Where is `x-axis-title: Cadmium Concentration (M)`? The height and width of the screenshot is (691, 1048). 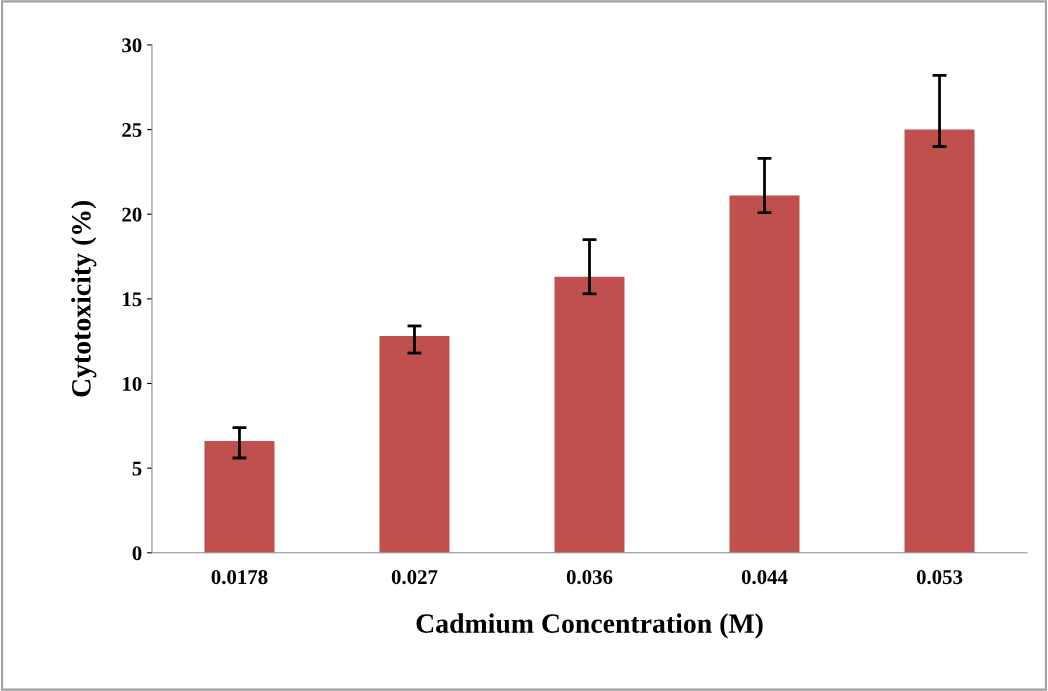 x-axis-title: Cadmium Concentration (M) is located at coordinates (589, 626).